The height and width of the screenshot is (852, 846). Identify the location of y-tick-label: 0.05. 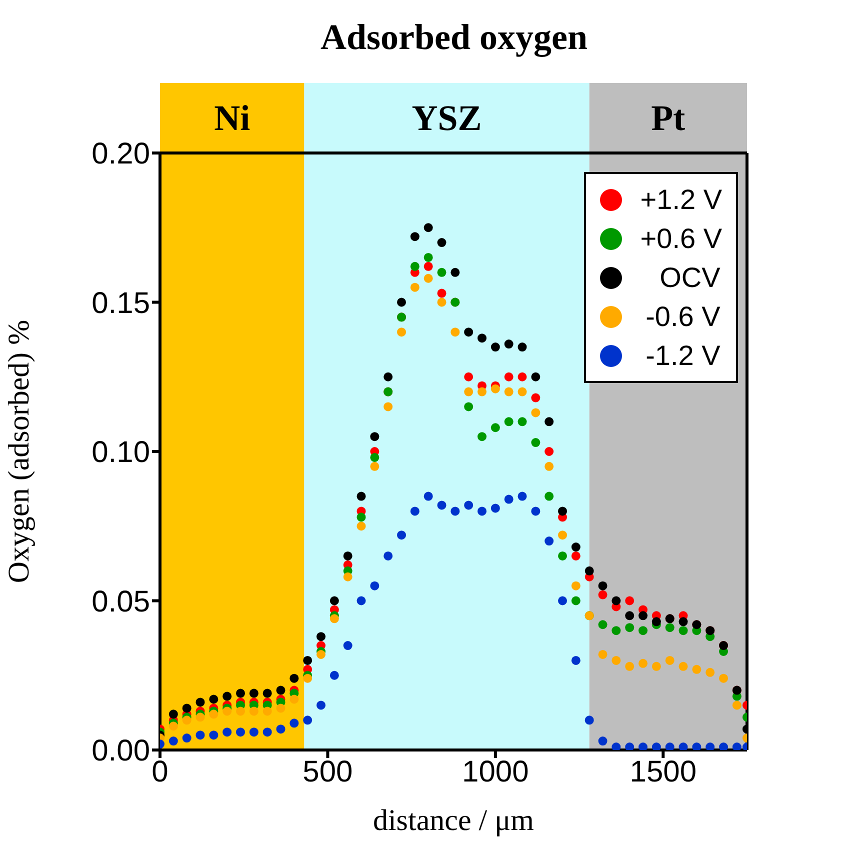
(121, 601).